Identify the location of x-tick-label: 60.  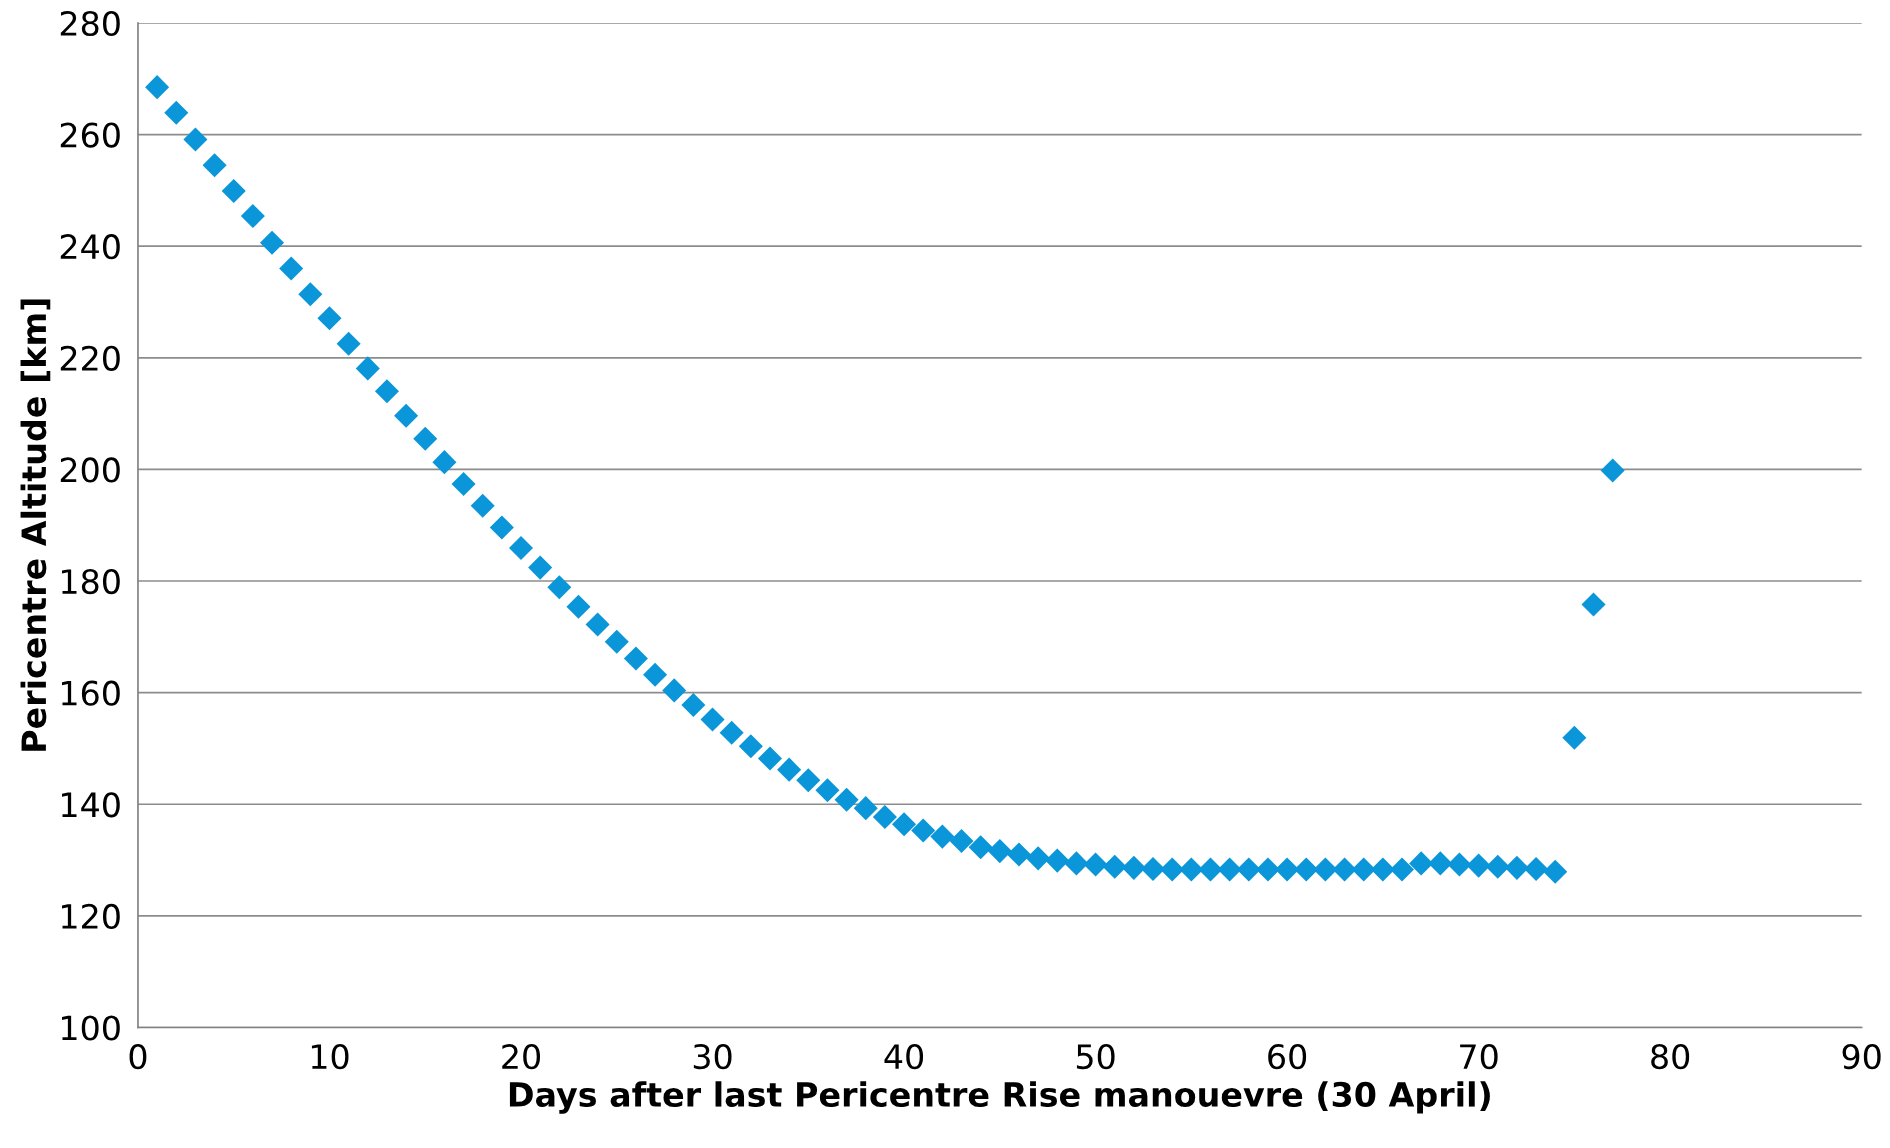
(1287, 1057).